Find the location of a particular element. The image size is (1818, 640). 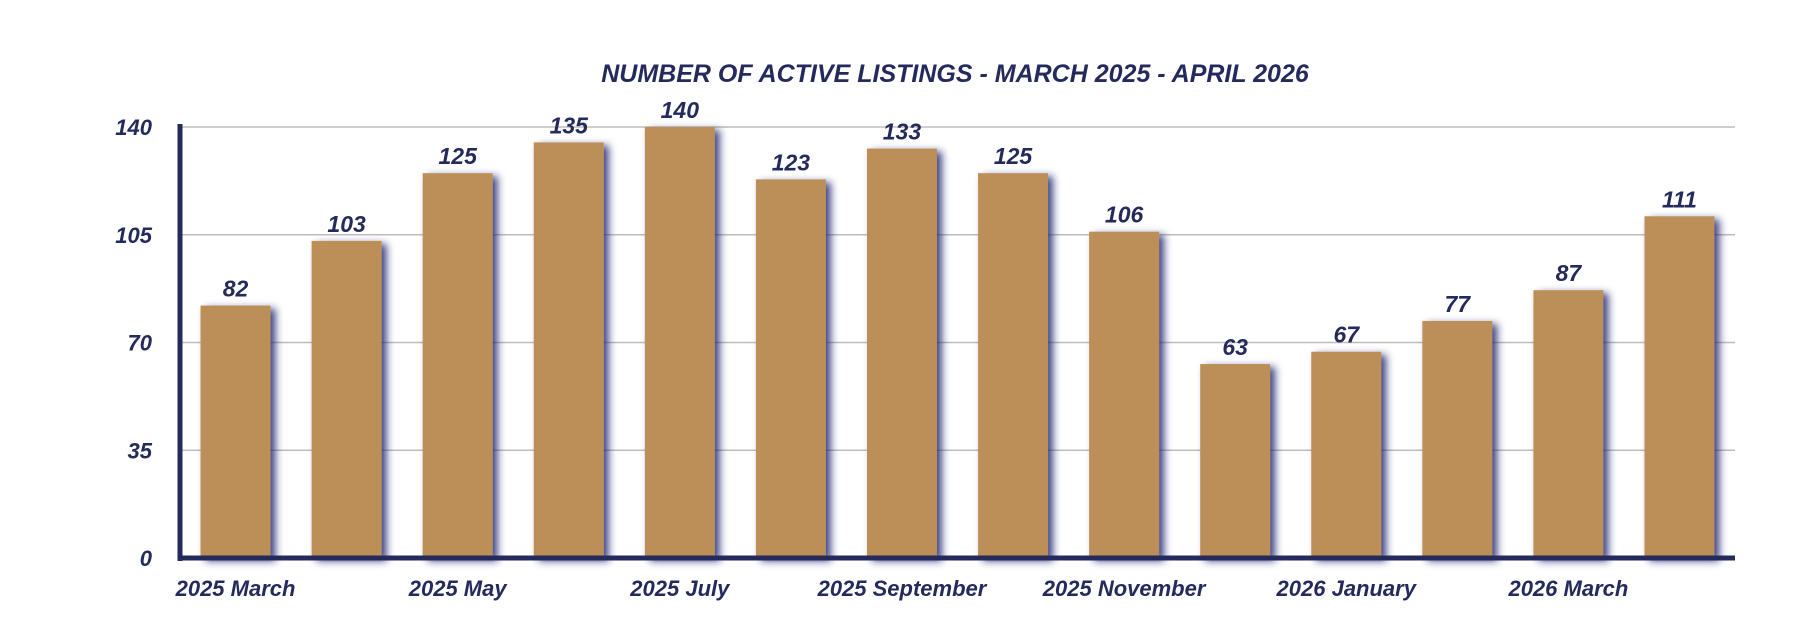

x-tick-label: 2025 November is located at coordinates (1124, 588).